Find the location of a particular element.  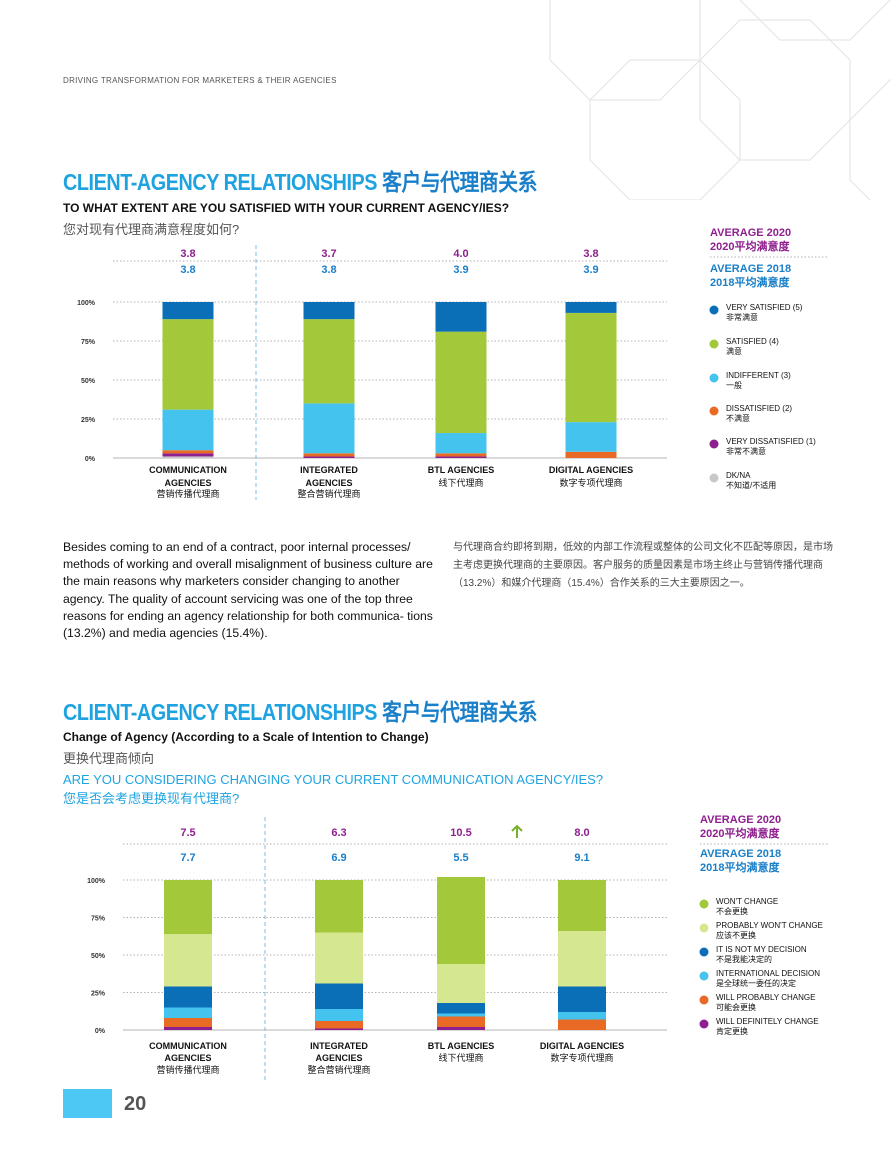

average-2018-value: 3.8 is located at coordinates (187, 270).